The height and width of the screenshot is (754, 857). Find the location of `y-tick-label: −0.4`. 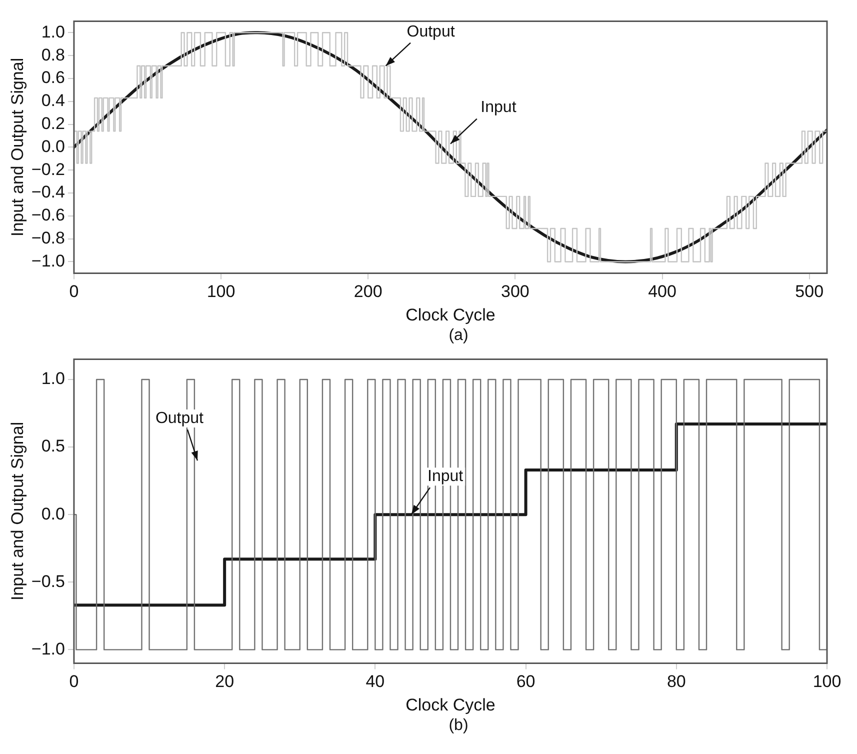

y-tick-label: −0.4 is located at coordinates (48, 192).